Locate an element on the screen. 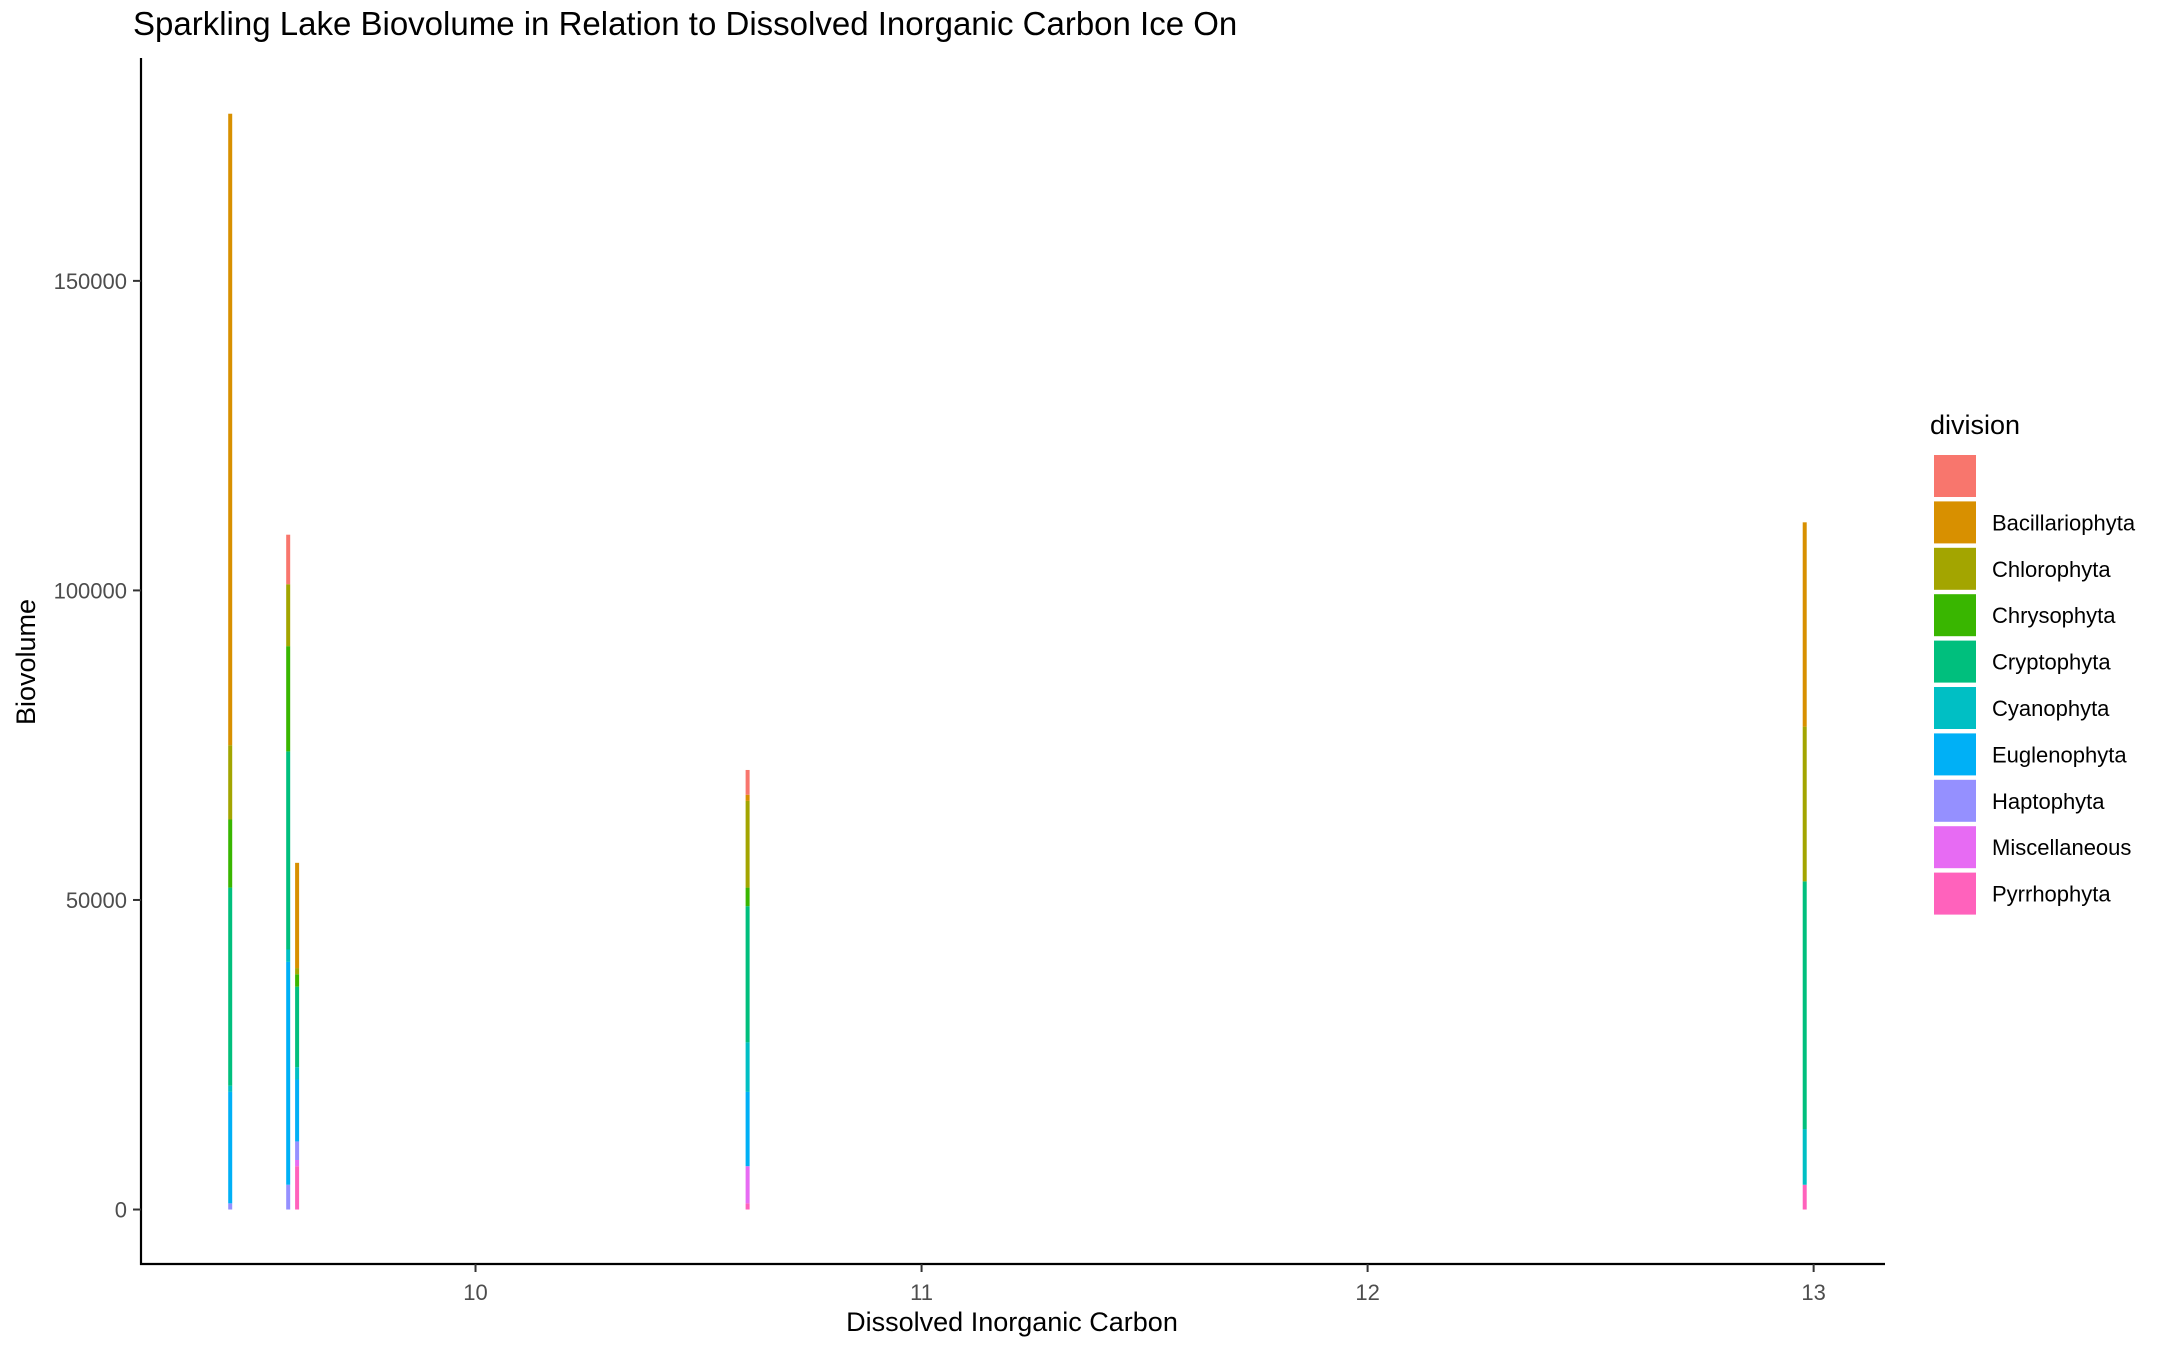 Image resolution: width=2162 pixels, height=1350 pixels. legend-title: division is located at coordinates (1975, 425).